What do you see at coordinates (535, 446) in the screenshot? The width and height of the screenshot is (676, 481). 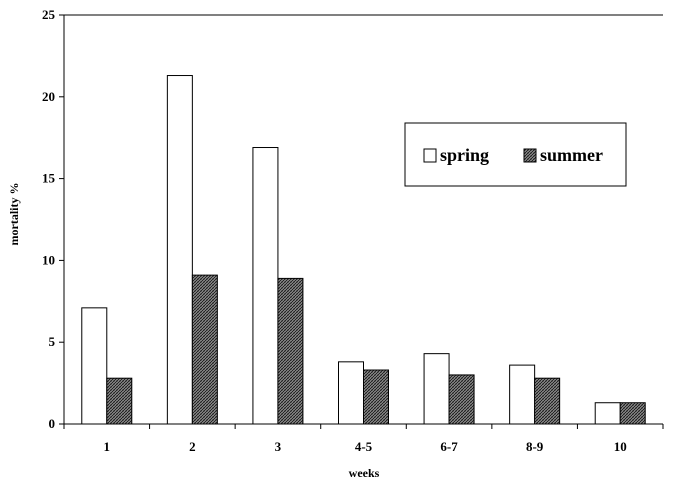 I see `x-tick-label: 8-9` at bounding box center [535, 446].